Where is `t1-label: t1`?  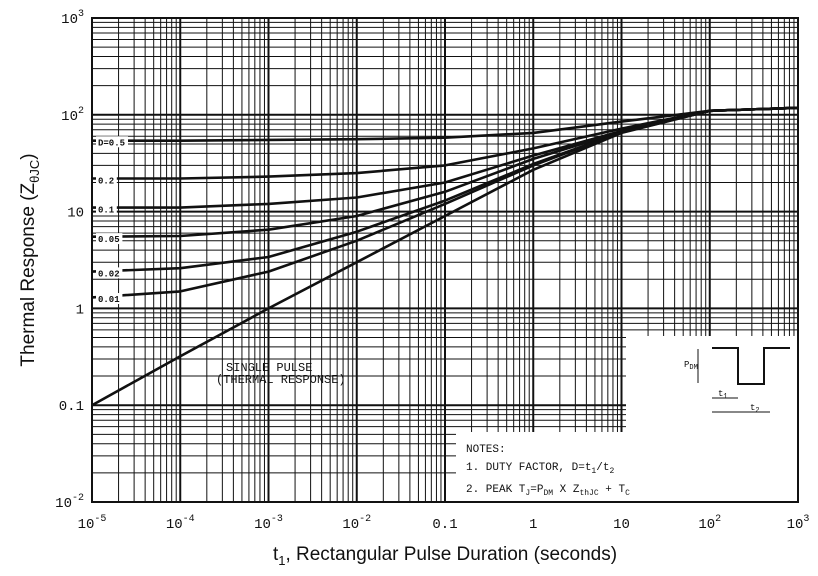
t1-label: t1 is located at coordinates (723, 395).